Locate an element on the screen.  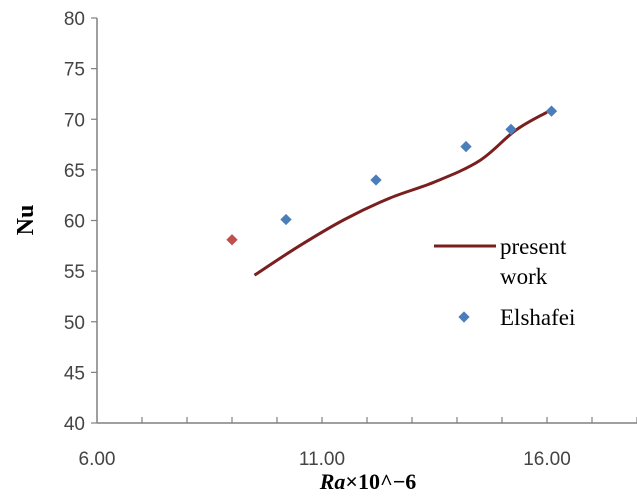
x-axis-label: Ra×10^−6 is located at coordinates (368, 481).